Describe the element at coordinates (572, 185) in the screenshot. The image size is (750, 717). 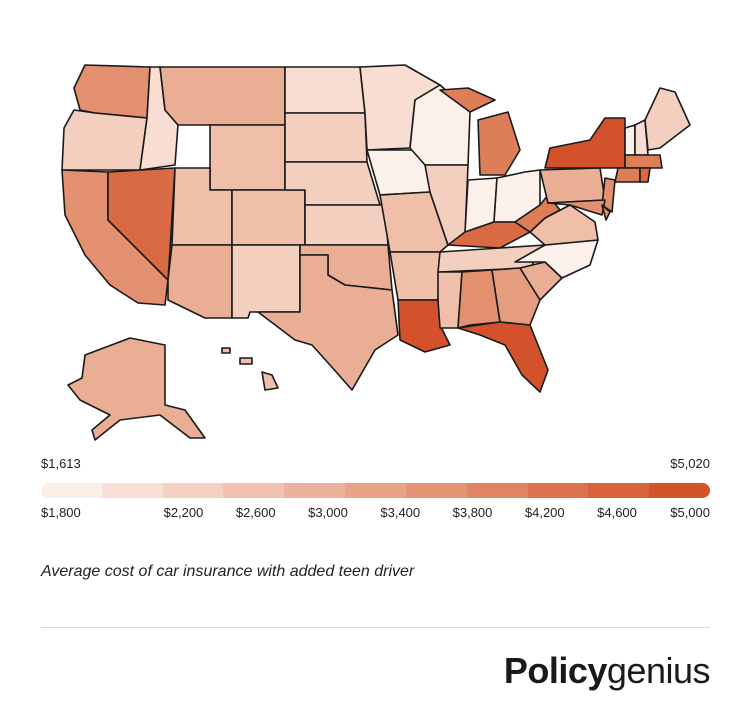
I see `state-pa` at that location.